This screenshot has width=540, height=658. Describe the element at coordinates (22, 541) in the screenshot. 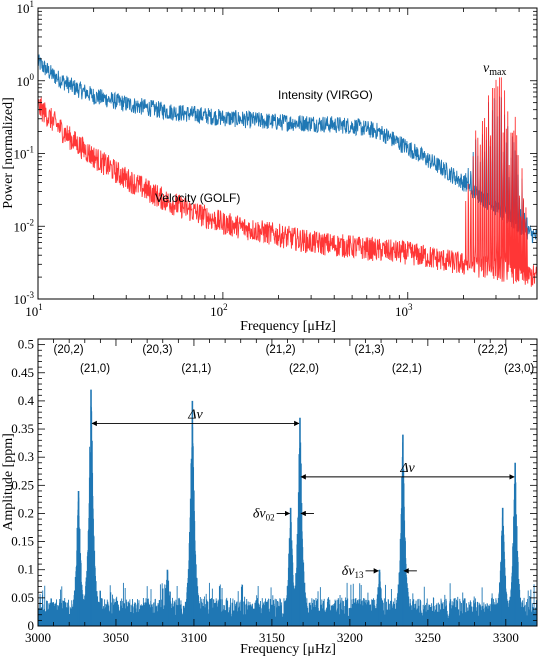

I see `bottom-y-tick-label: 0.15` at that location.